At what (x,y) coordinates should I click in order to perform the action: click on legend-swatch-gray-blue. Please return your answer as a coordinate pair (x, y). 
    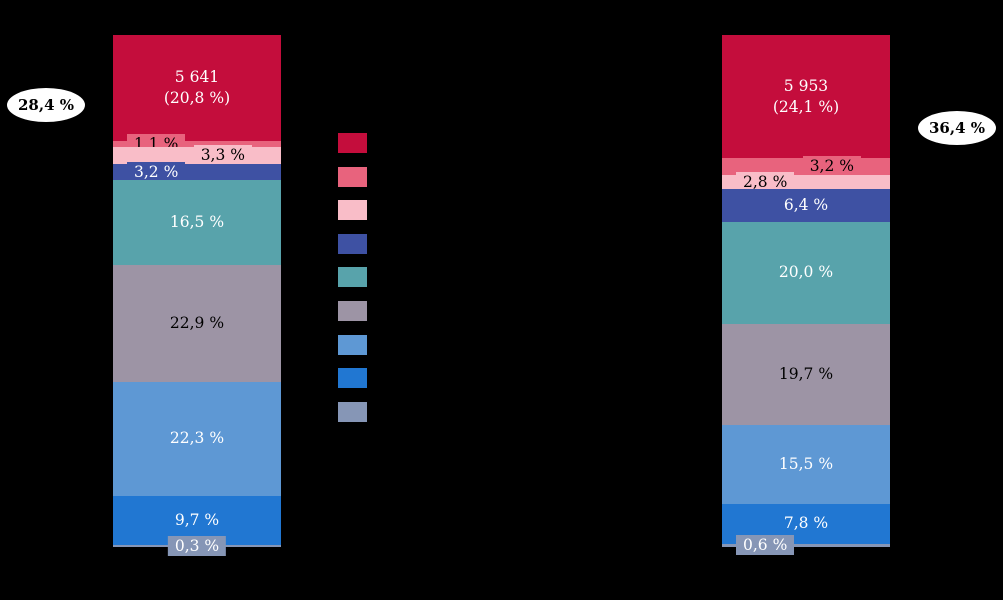
    Looking at the image, I should click on (352, 411).